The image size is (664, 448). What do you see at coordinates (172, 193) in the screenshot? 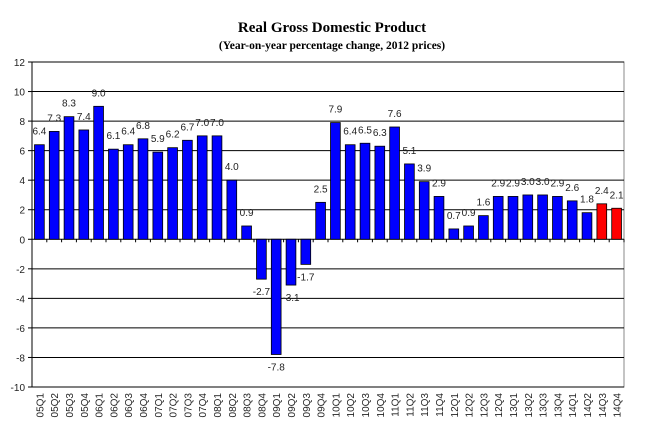
I see `bar-07Q2` at bounding box center [172, 193].